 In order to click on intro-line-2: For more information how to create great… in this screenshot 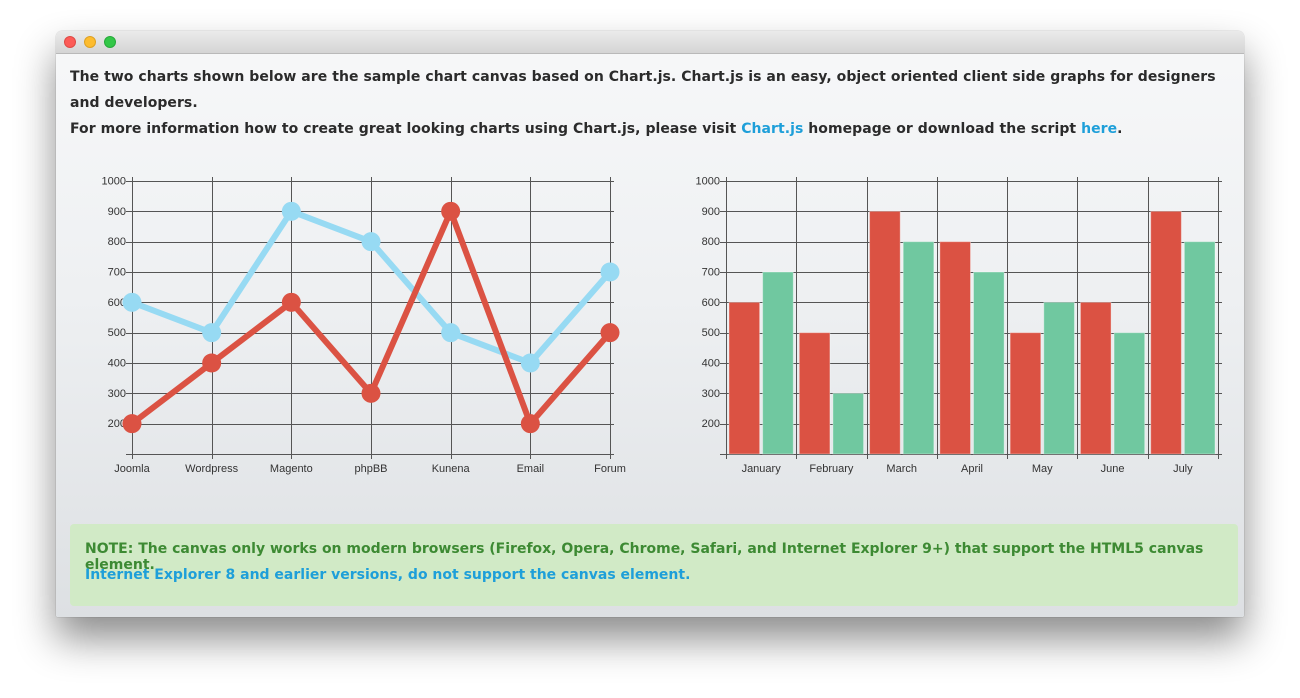, I will do `click(650, 129)`.